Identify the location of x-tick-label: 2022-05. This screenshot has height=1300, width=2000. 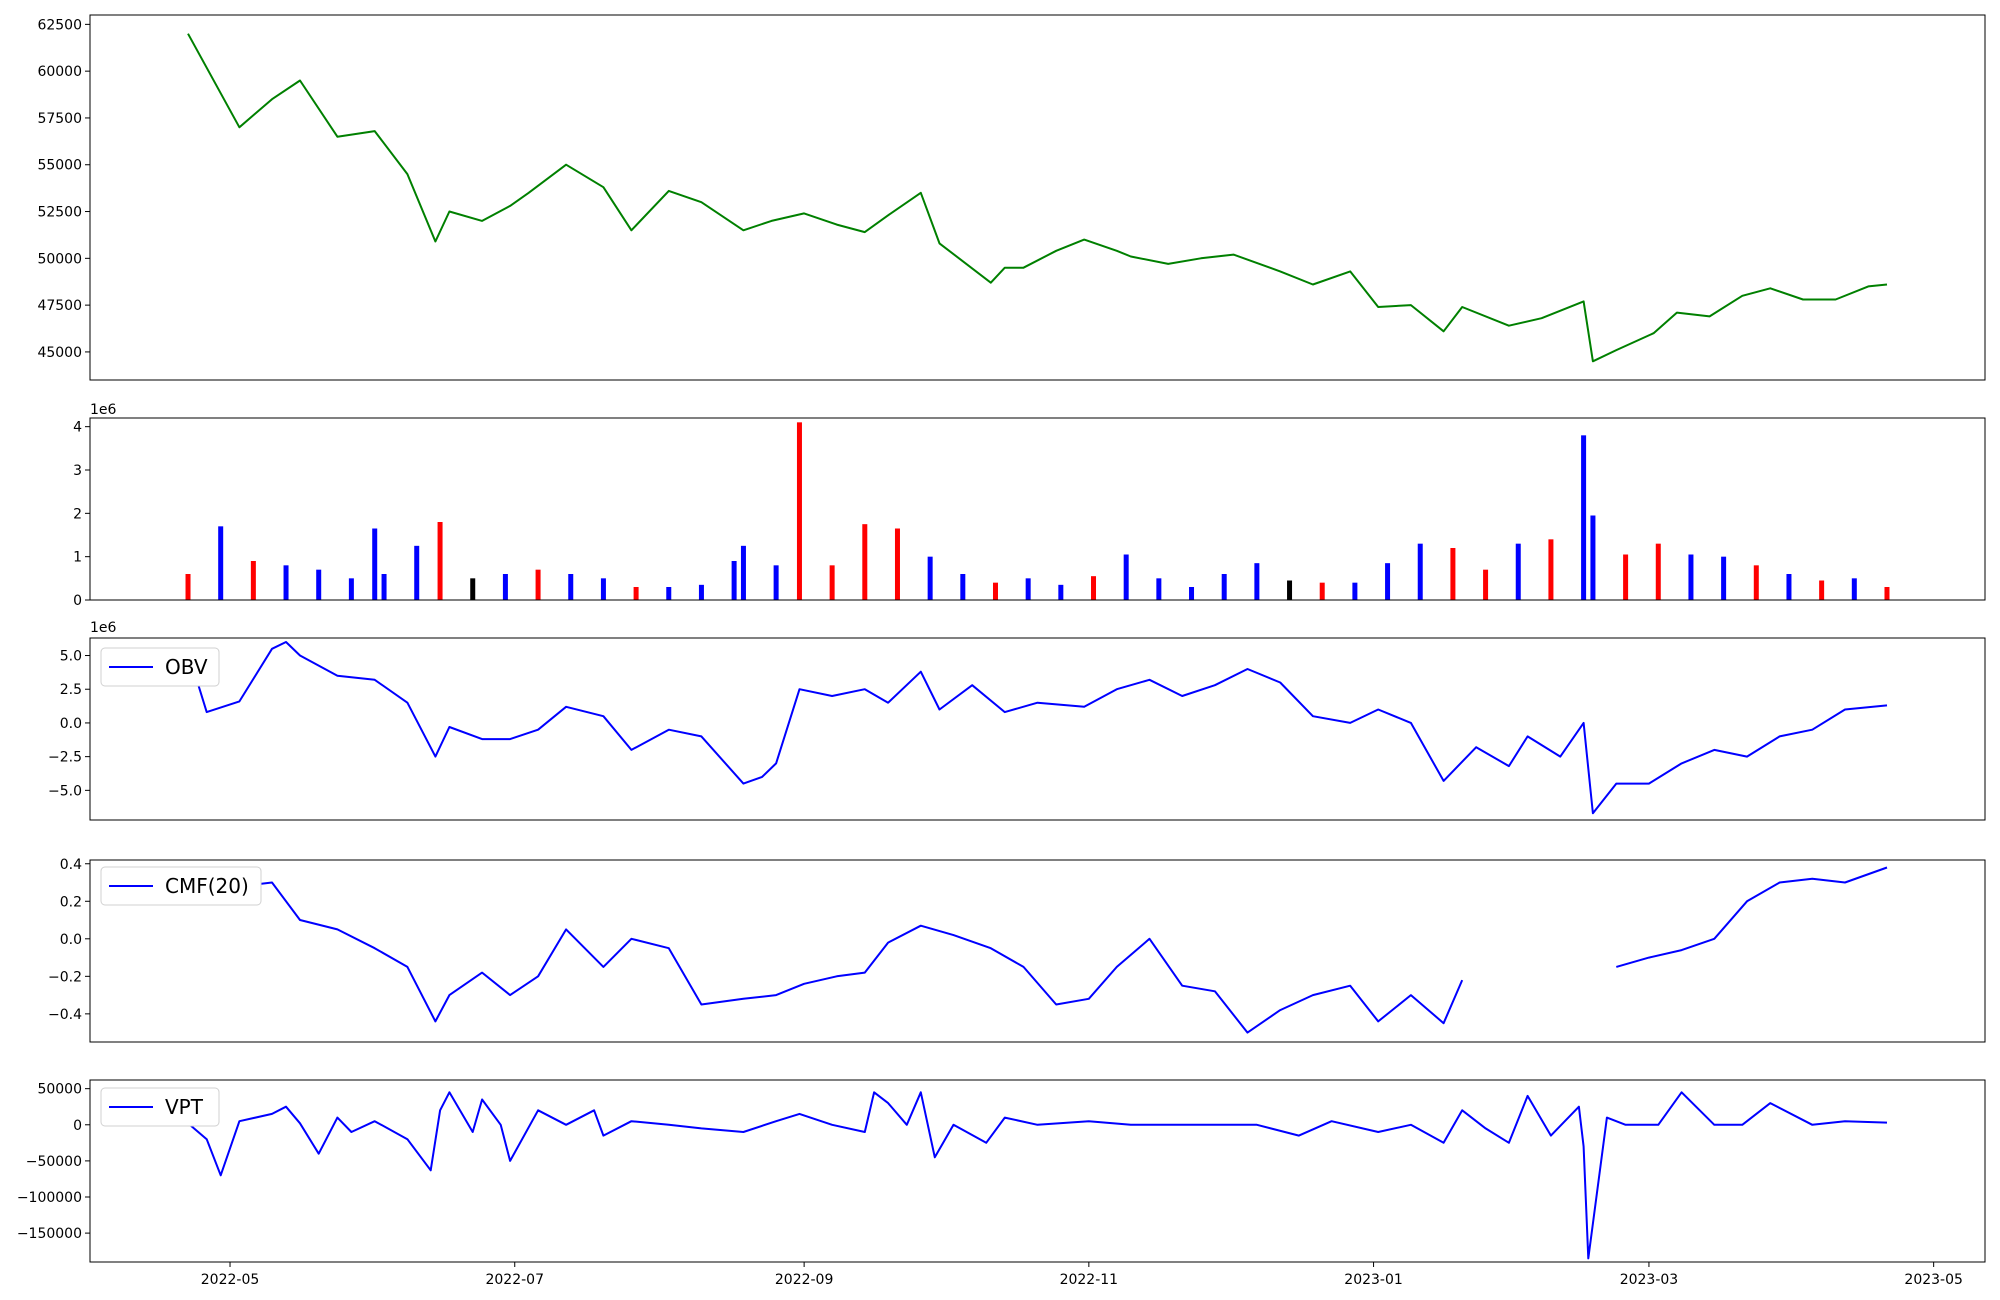
(230, 1280).